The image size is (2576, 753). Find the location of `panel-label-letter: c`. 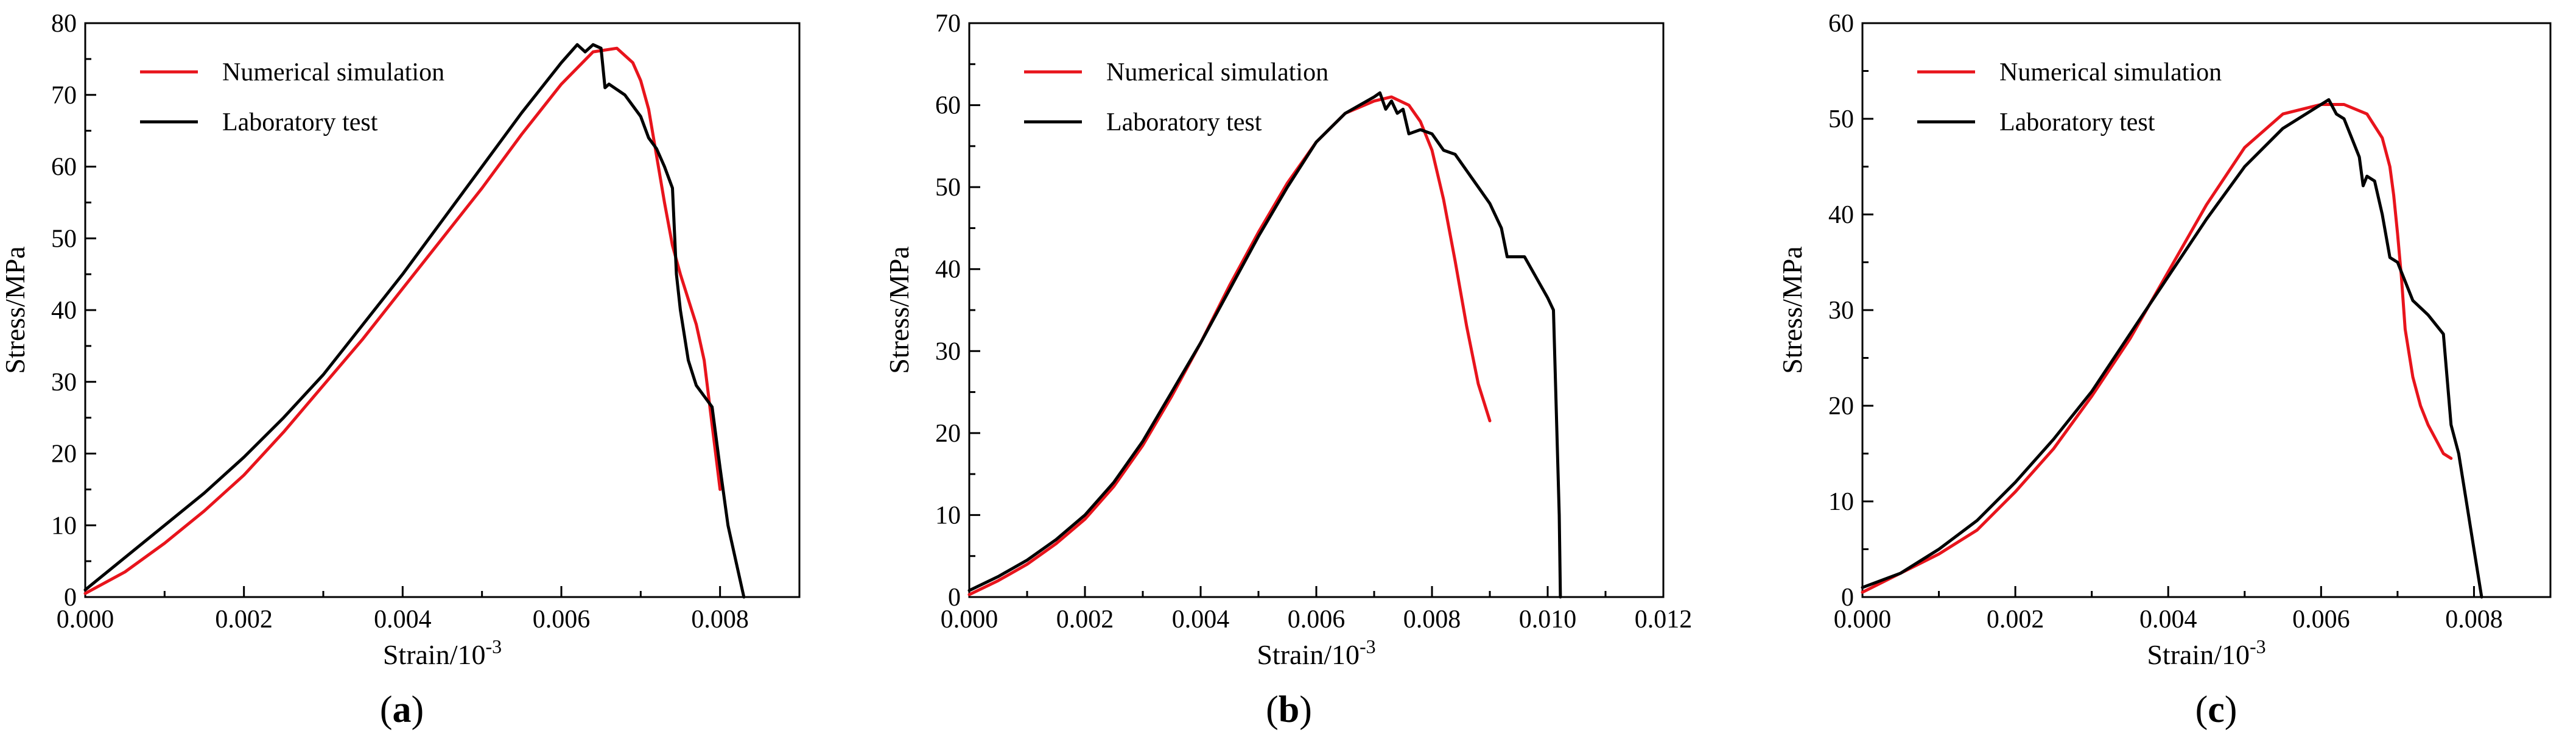

panel-label-letter: c is located at coordinates (2216, 709).